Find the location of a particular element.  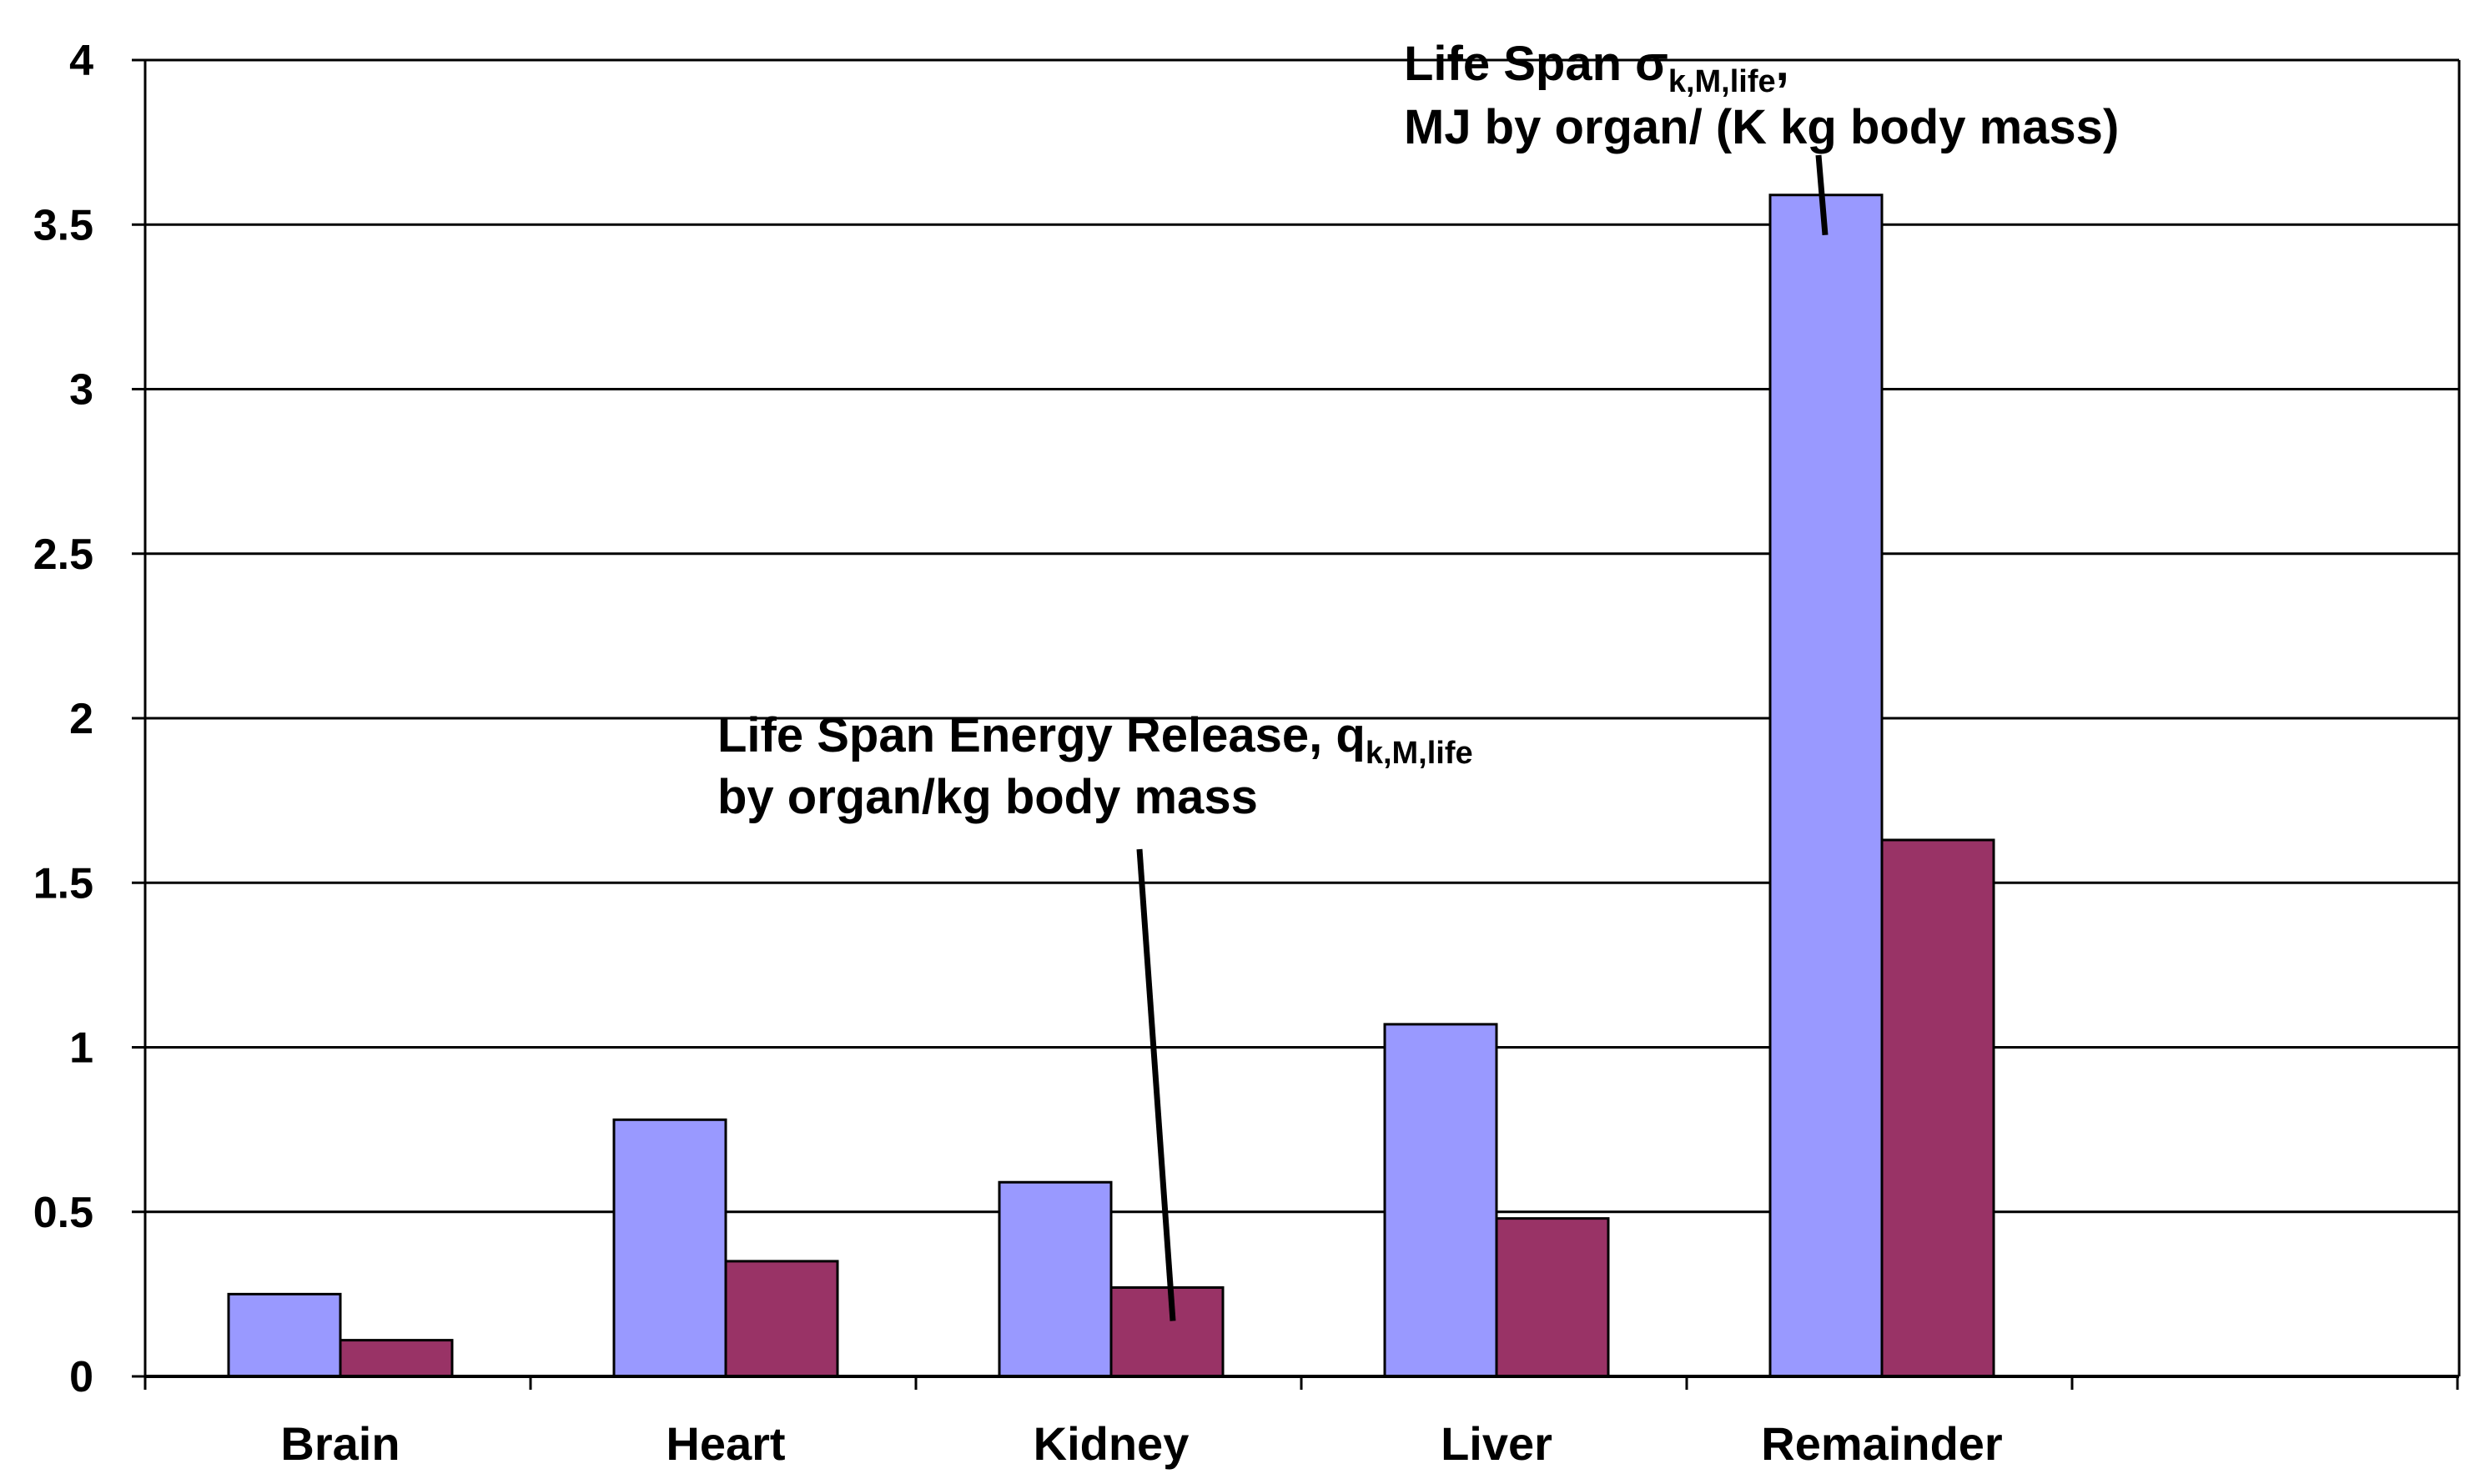

y-tick-label: 3 is located at coordinates (81, 391).